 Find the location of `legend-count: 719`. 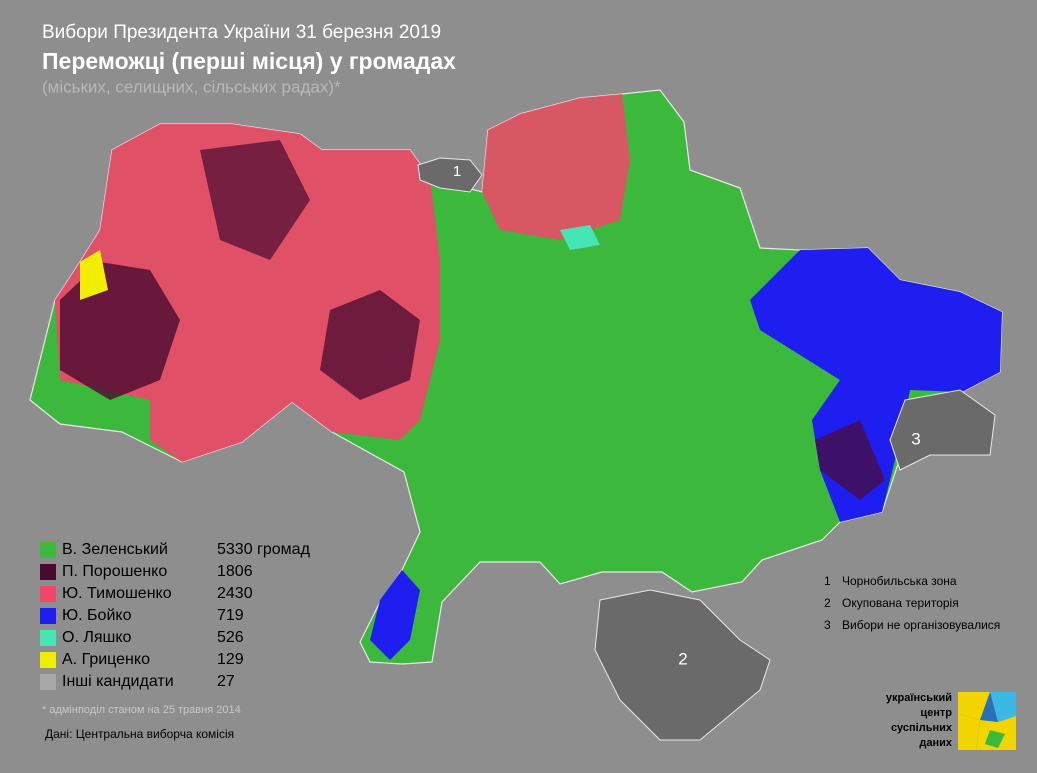

legend-count: 719 is located at coordinates (230, 615).